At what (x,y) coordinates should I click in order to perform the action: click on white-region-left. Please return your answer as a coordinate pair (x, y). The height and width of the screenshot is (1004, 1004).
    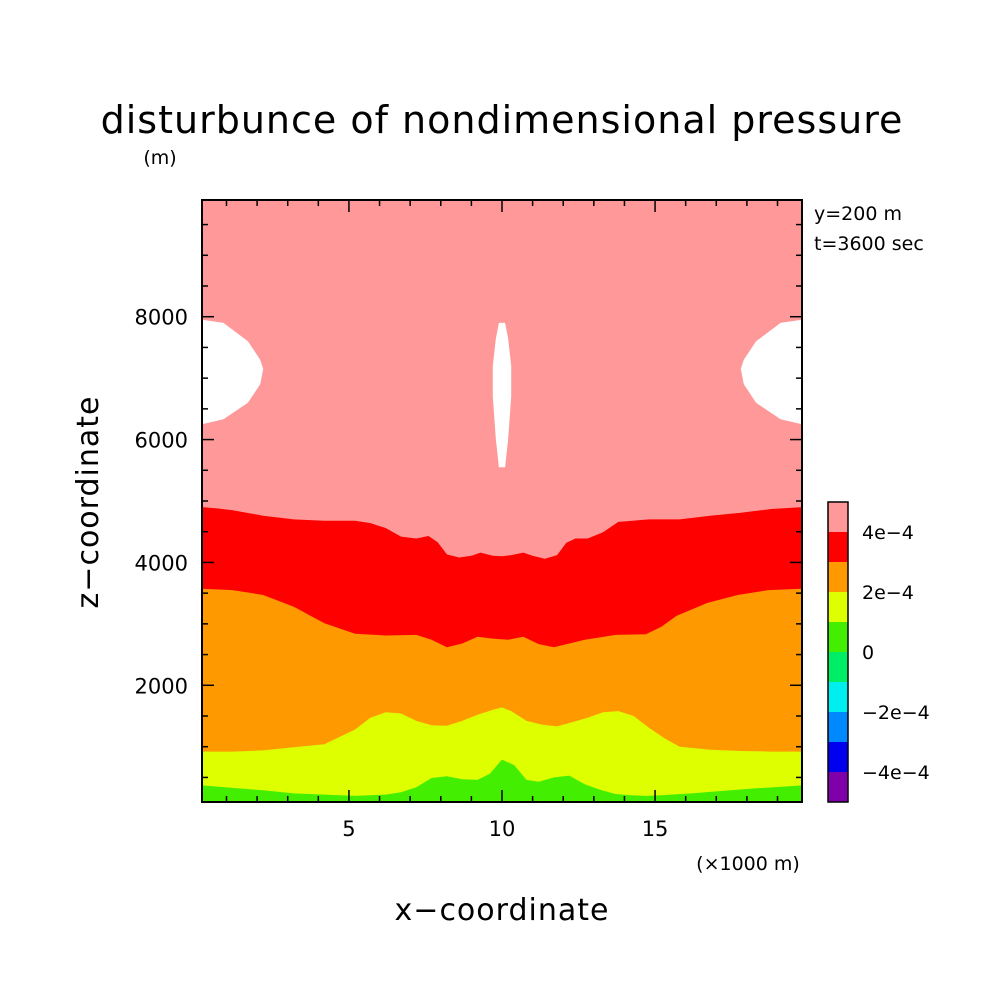
    Looking at the image, I should click on (233, 372).